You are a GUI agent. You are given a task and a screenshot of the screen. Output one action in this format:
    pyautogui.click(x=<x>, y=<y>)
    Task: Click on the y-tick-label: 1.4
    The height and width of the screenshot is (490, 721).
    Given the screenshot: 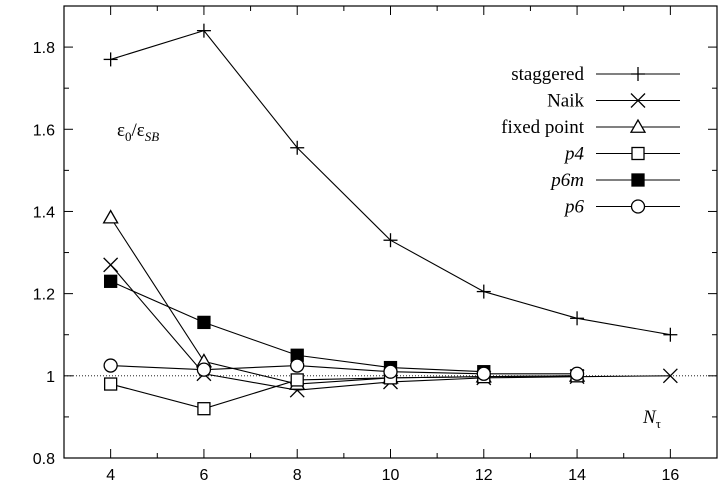 What is the action you would take?
    pyautogui.click(x=44, y=212)
    